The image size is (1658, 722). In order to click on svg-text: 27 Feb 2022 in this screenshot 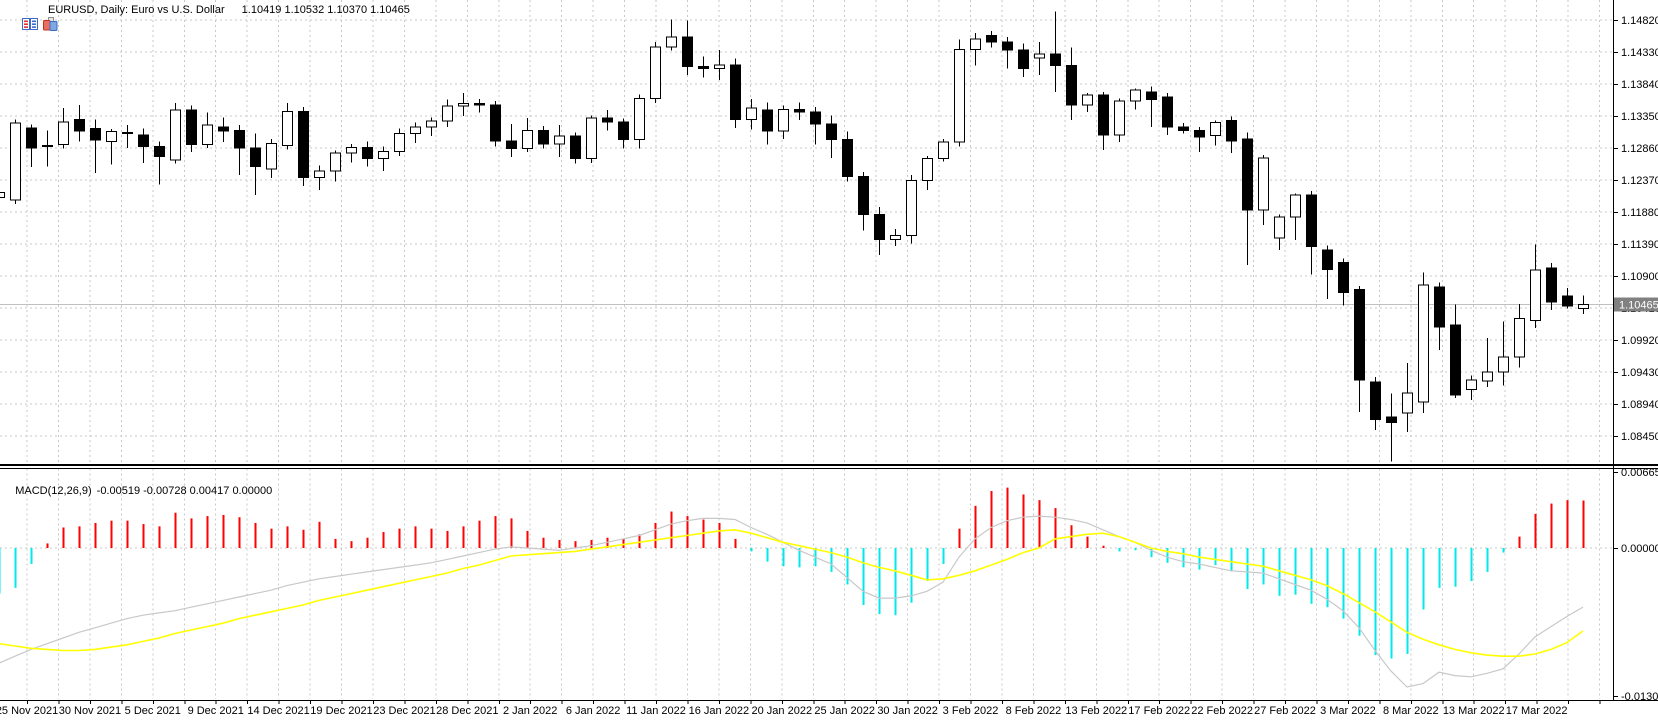, I will do `click(1285, 711)`.